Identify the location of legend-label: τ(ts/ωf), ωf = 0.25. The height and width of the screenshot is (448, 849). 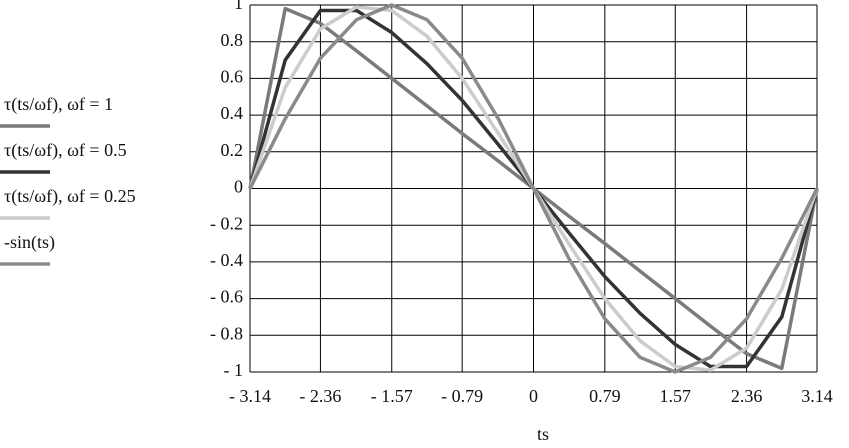
(70, 196).